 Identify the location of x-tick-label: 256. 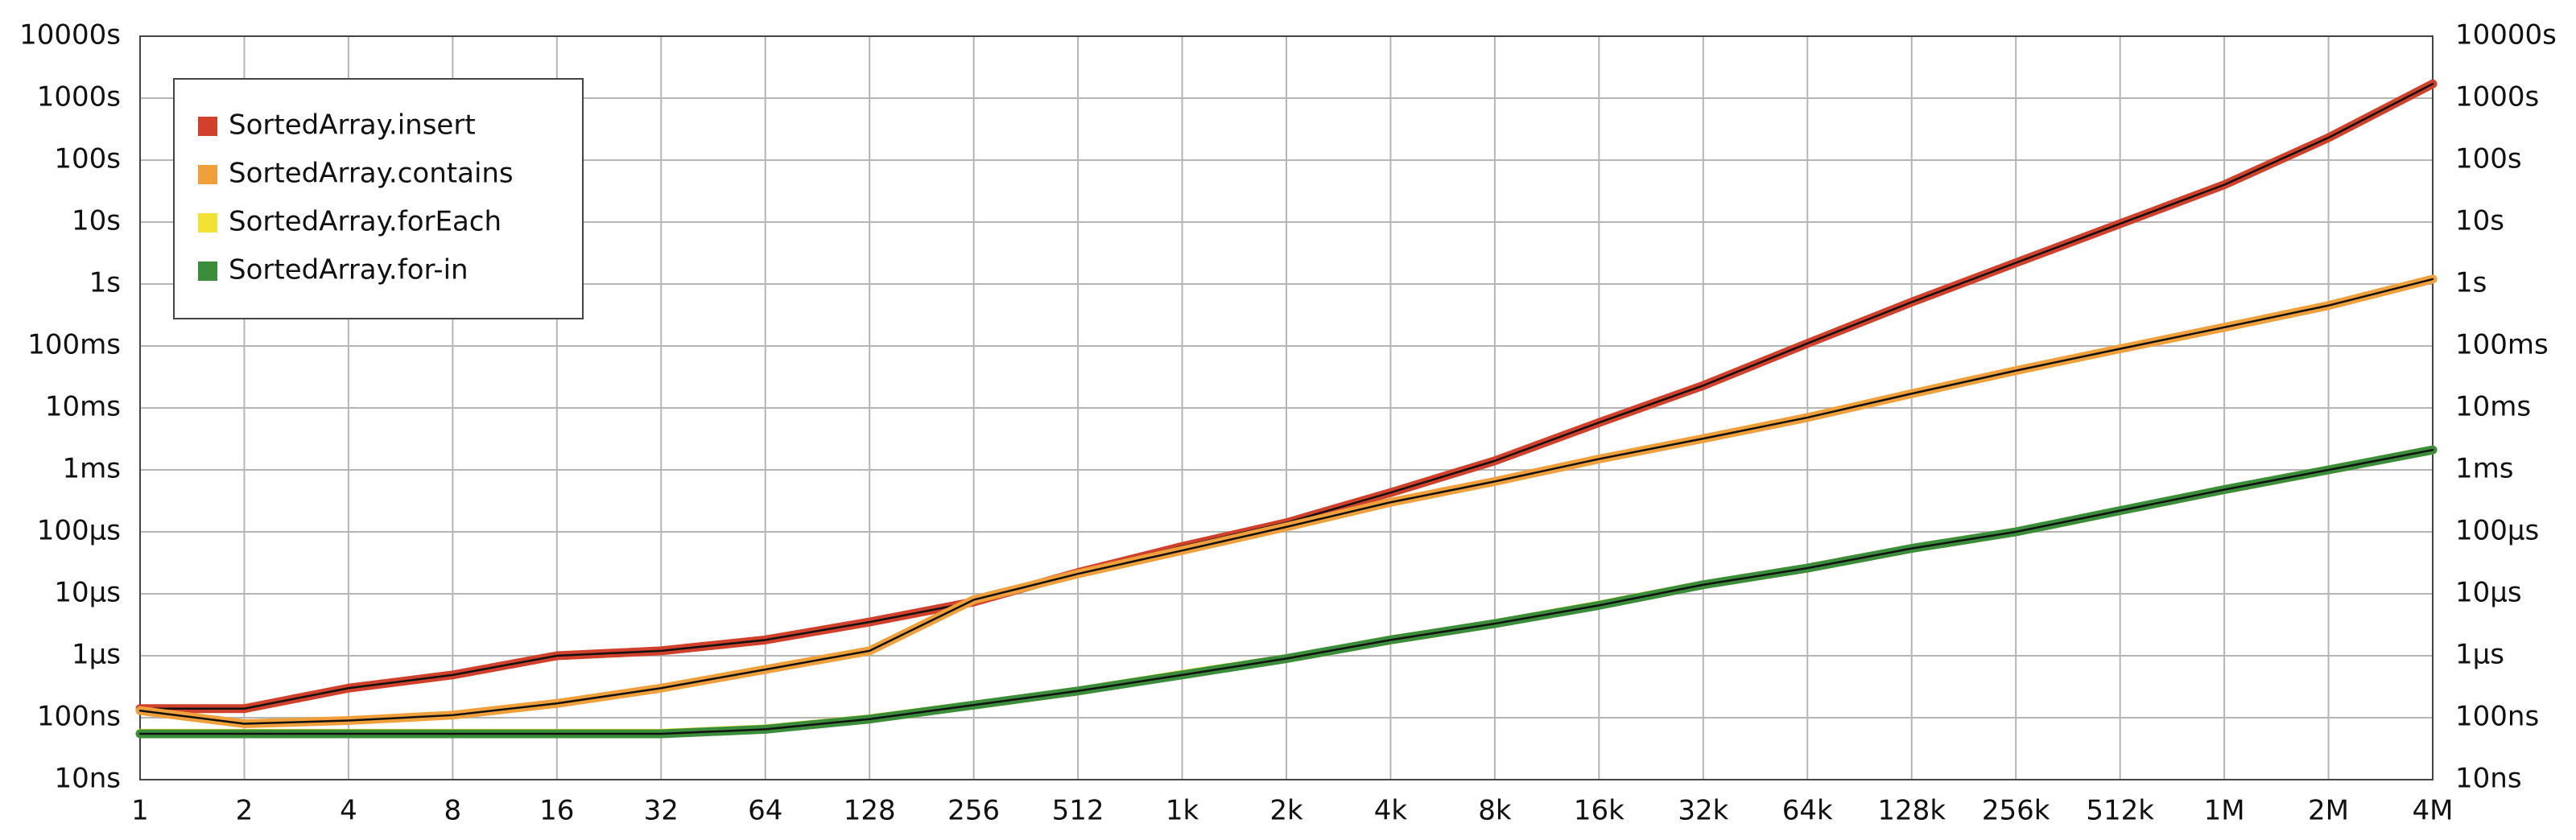
(973, 811).